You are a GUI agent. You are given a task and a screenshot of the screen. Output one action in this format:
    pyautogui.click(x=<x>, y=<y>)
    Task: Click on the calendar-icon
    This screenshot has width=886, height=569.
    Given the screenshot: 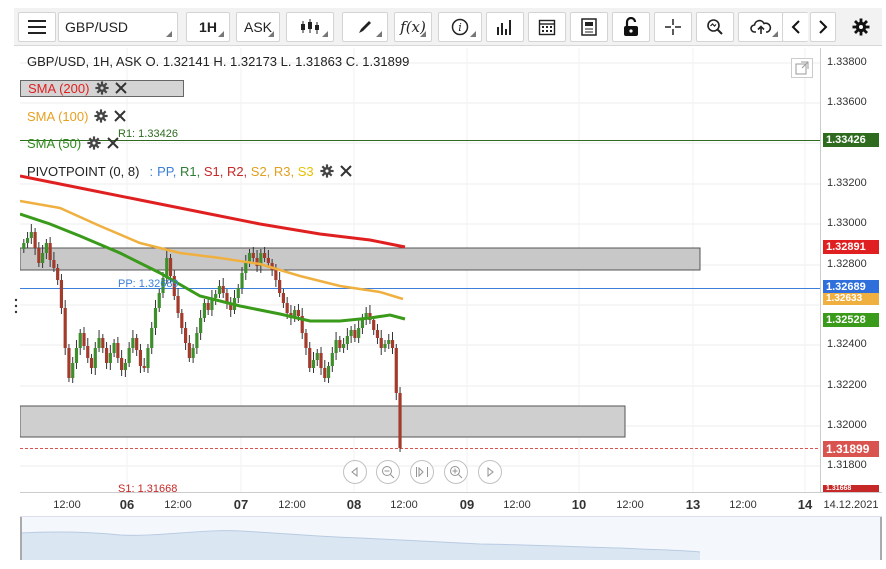 What is the action you would take?
    pyautogui.click(x=547, y=27)
    